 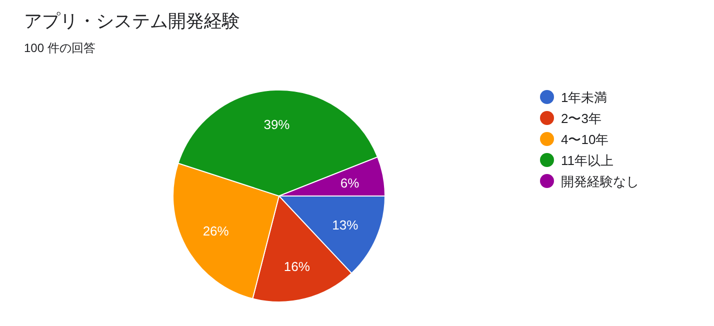 What do you see at coordinates (132, 21) in the screenshot?
I see `title: アプリ・システム開発経験` at bounding box center [132, 21].